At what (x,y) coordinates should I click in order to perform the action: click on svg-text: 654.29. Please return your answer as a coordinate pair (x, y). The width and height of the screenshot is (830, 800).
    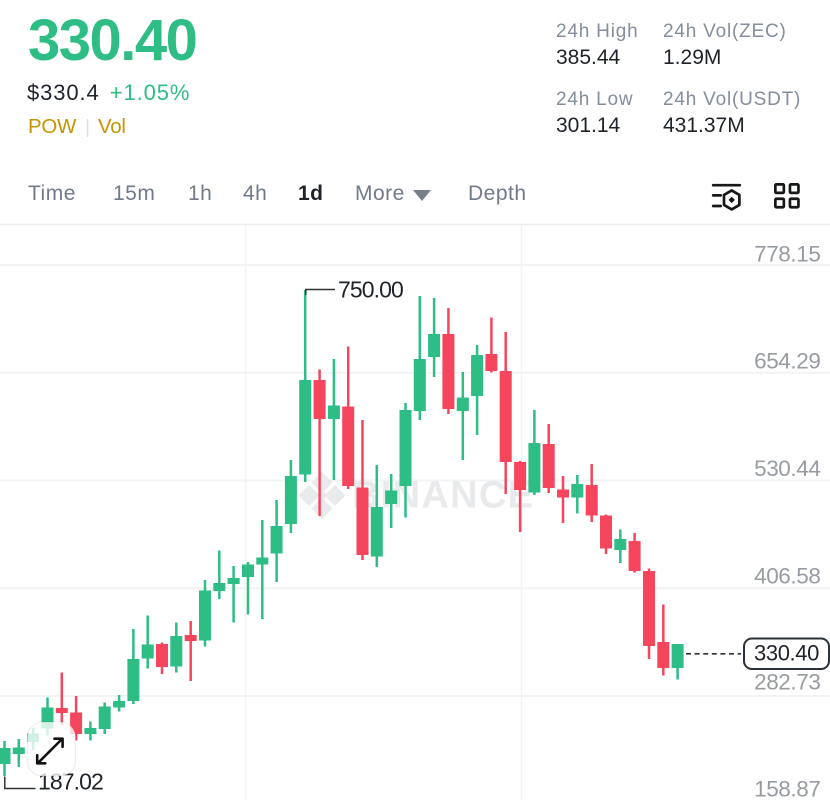
    Looking at the image, I should click on (787, 361).